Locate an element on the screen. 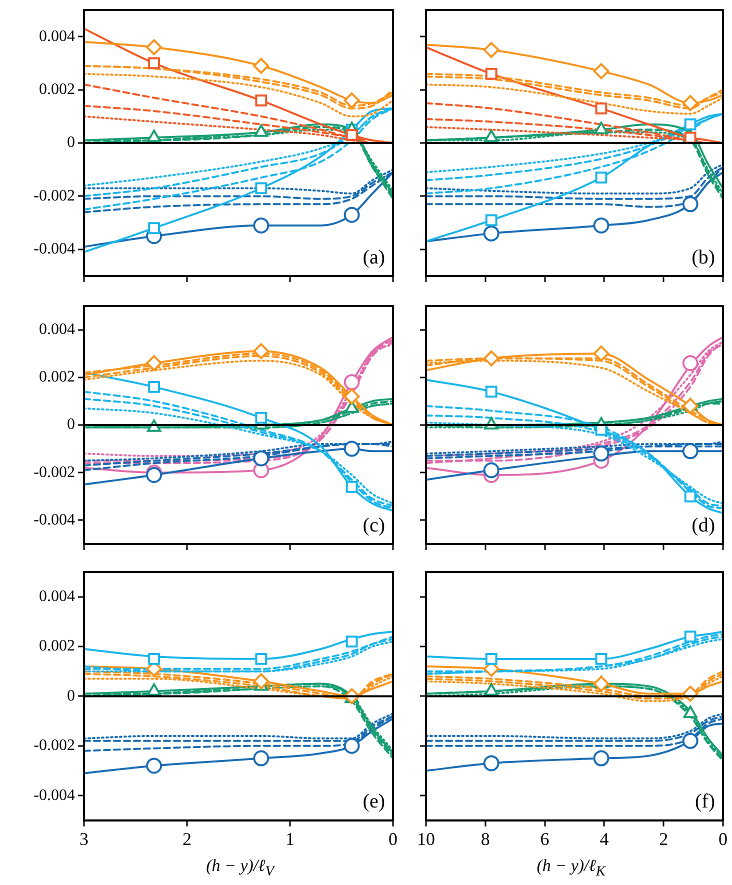 The image size is (732, 885). annotation: (c) is located at coordinates (373, 525).